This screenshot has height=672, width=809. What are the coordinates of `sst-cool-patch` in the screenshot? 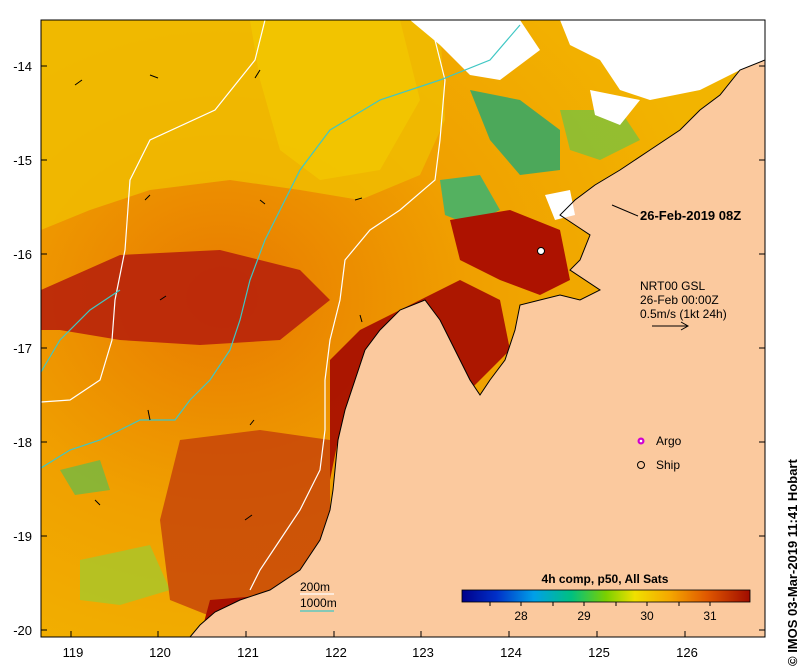 It's located at (515, 132).